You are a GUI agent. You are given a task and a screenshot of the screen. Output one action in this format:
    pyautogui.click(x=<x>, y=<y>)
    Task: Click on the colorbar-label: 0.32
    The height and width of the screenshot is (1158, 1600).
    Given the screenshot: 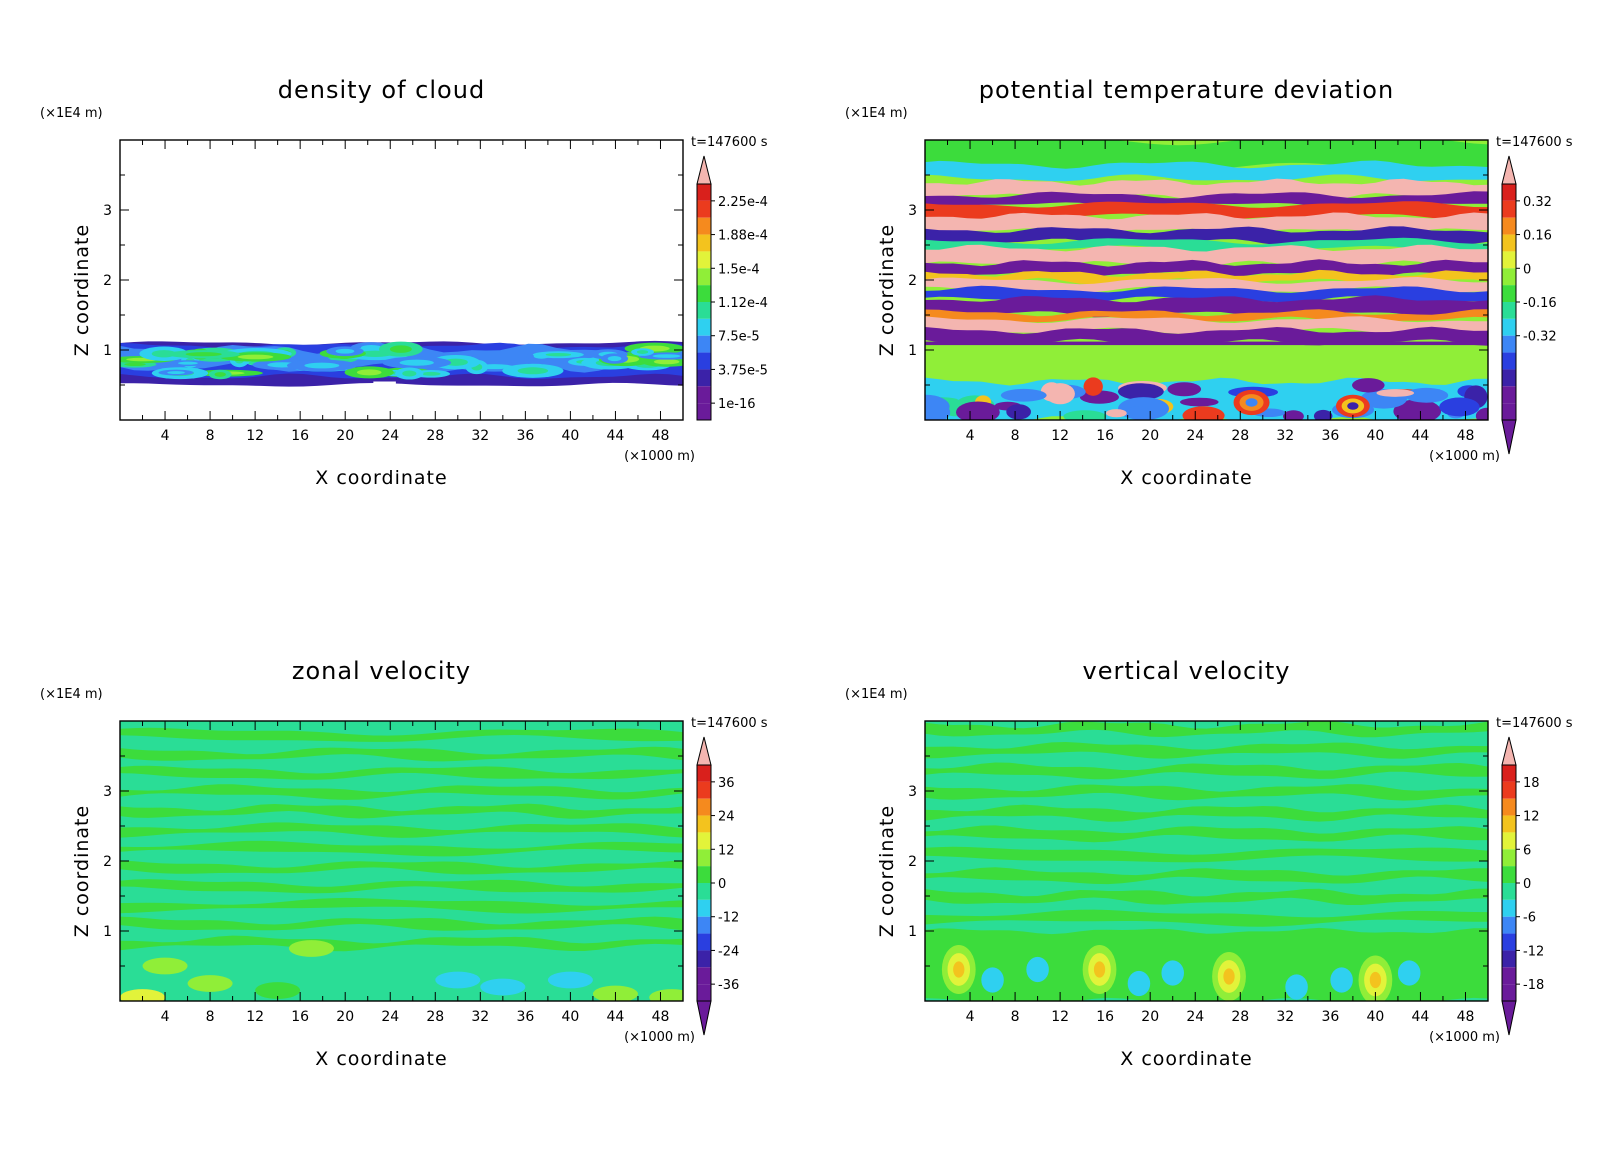 What is the action you would take?
    pyautogui.click(x=1537, y=202)
    